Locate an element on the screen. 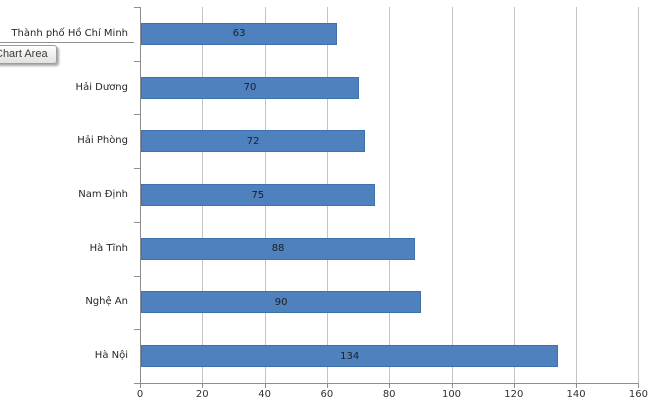 The image size is (660, 413). bar: 63 is located at coordinates (239, 33).